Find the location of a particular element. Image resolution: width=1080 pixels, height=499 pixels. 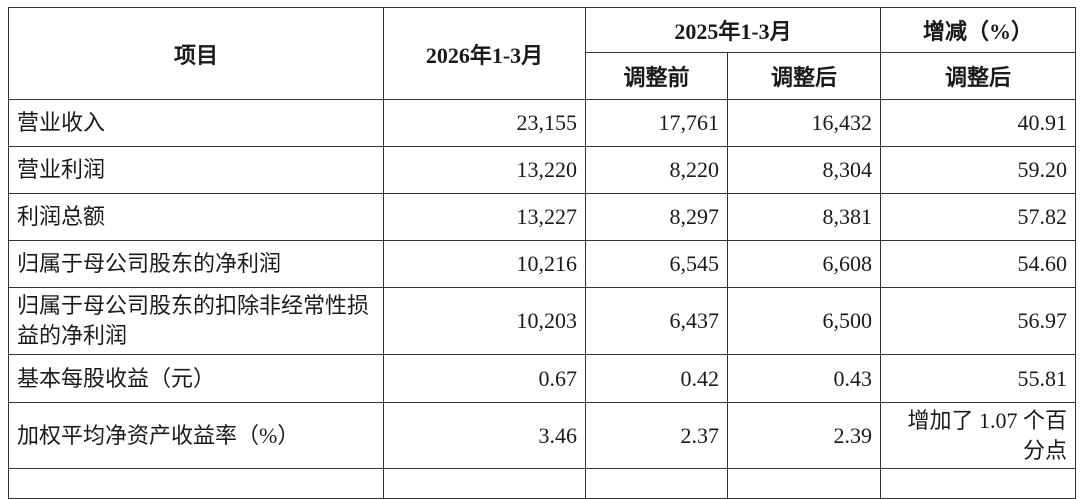

table-row: 基本每股收益（元） 0.67 0.42 0.43 55.81 is located at coordinates (542, 378).